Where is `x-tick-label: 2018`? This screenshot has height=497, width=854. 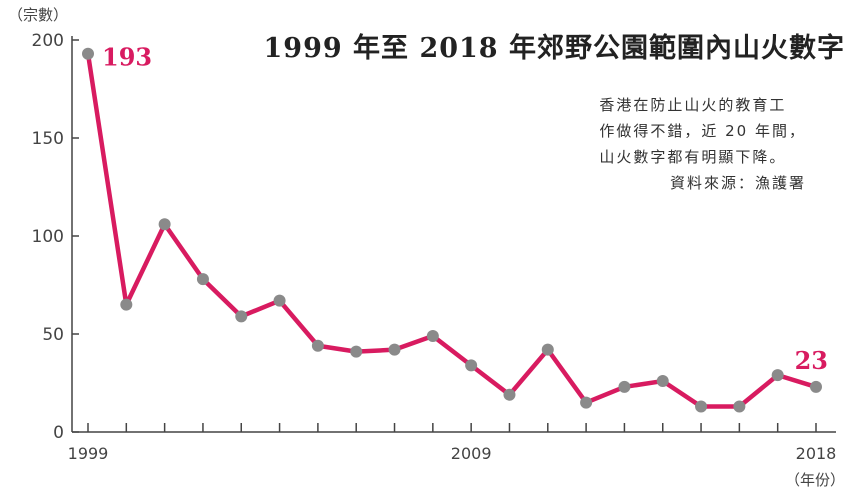
x-tick-label: 2018 is located at coordinates (816, 453).